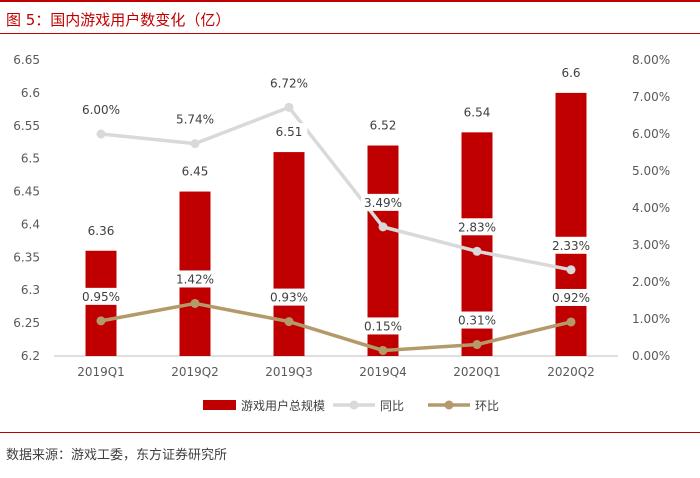 The height and width of the screenshot is (478, 700). I want to click on qoq-label: 0.31%, so click(477, 321).